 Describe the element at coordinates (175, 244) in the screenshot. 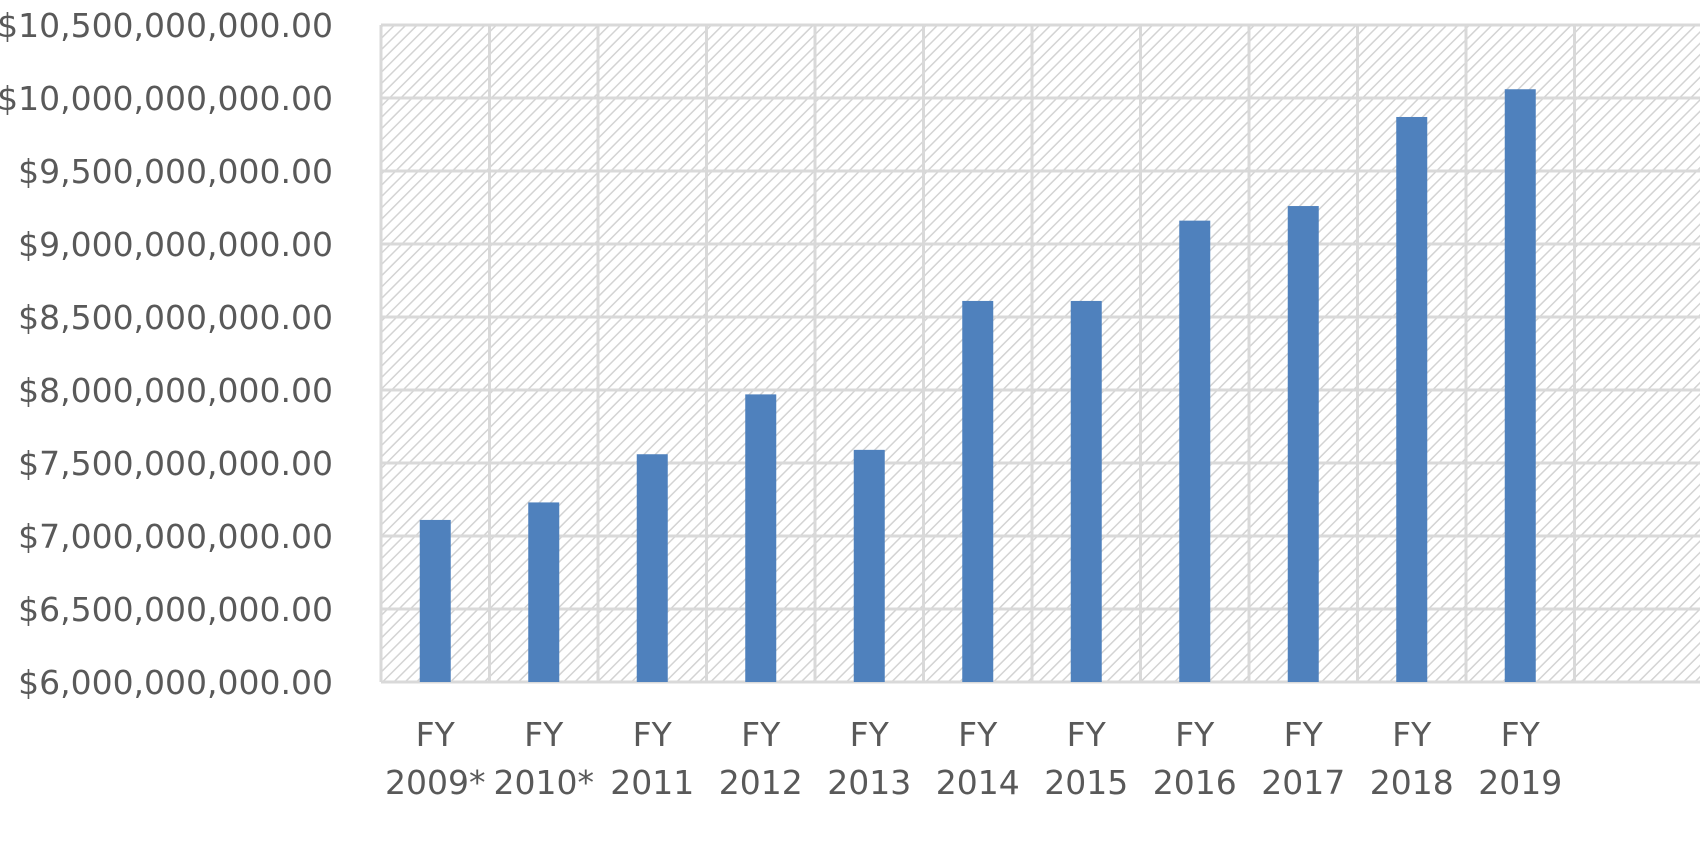

I see `y-tick-label: $9,000,000,000.00` at that location.